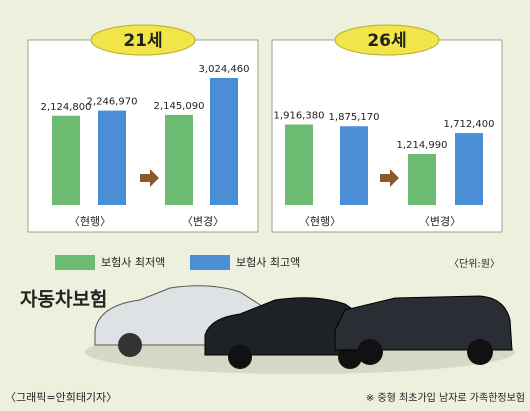 This screenshot has height=411, width=530. Describe the element at coordinates (179, 106) in the screenshot. I see `value-label: 2,145,090` at that location.